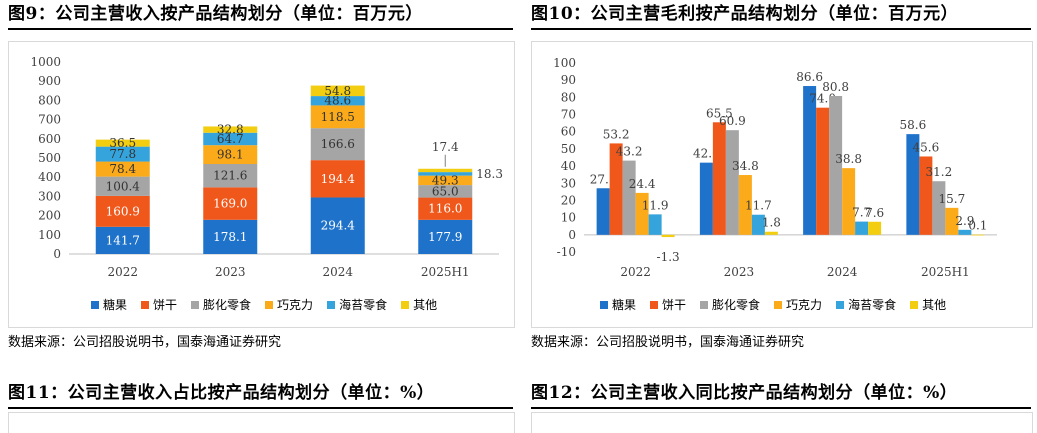  What do you see at coordinates (572, 235) in the screenshot?
I see `y-tick-label: 0` at bounding box center [572, 235].